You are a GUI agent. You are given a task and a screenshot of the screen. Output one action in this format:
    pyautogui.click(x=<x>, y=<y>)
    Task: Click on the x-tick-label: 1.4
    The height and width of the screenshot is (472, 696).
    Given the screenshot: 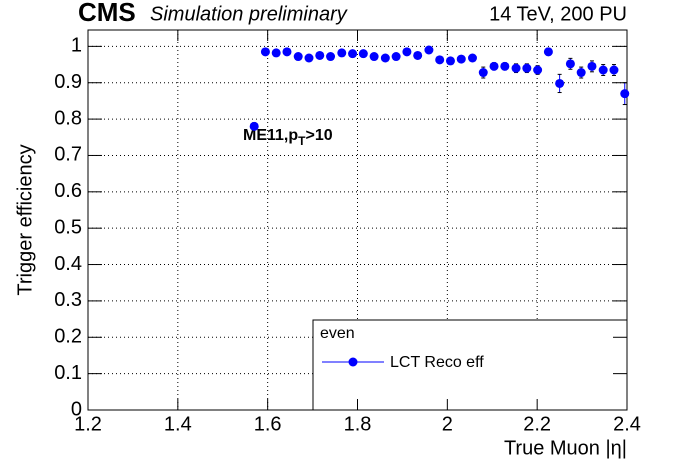 What is the action you would take?
    pyautogui.click(x=178, y=424)
    